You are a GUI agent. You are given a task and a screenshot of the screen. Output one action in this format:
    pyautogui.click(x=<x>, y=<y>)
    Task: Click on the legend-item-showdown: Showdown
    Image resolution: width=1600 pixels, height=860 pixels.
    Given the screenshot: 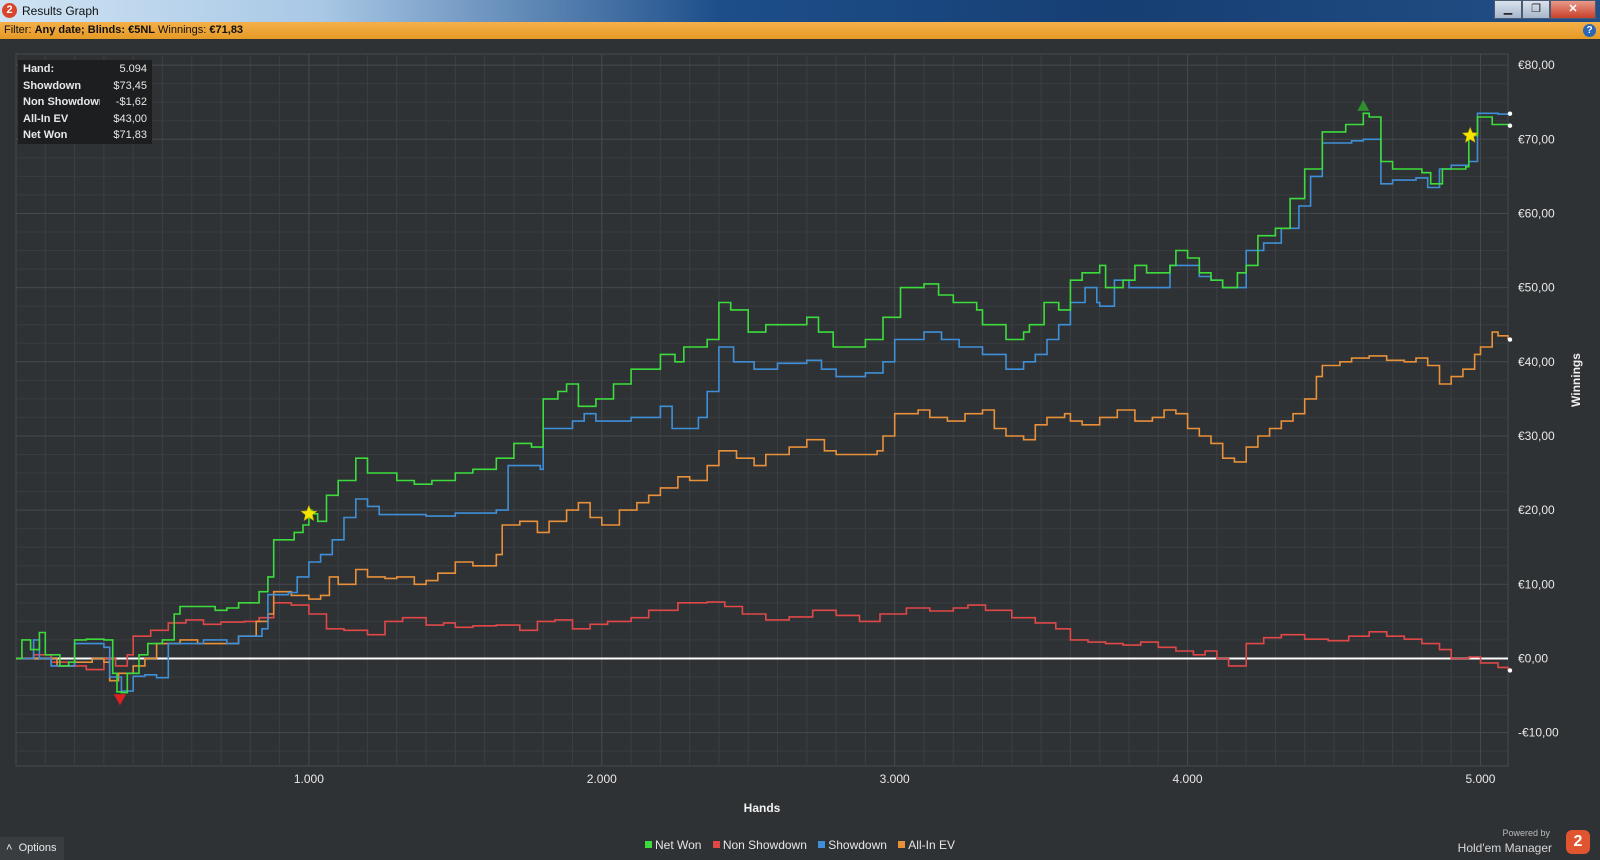 What is the action you would take?
    pyautogui.click(x=852, y=845)
    